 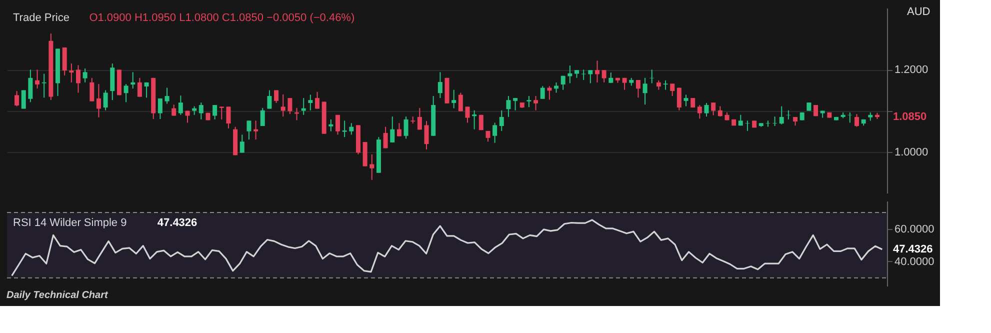 I want to click on text: RSI 14 Wilder Simple 9, so click(x=70, y=223).